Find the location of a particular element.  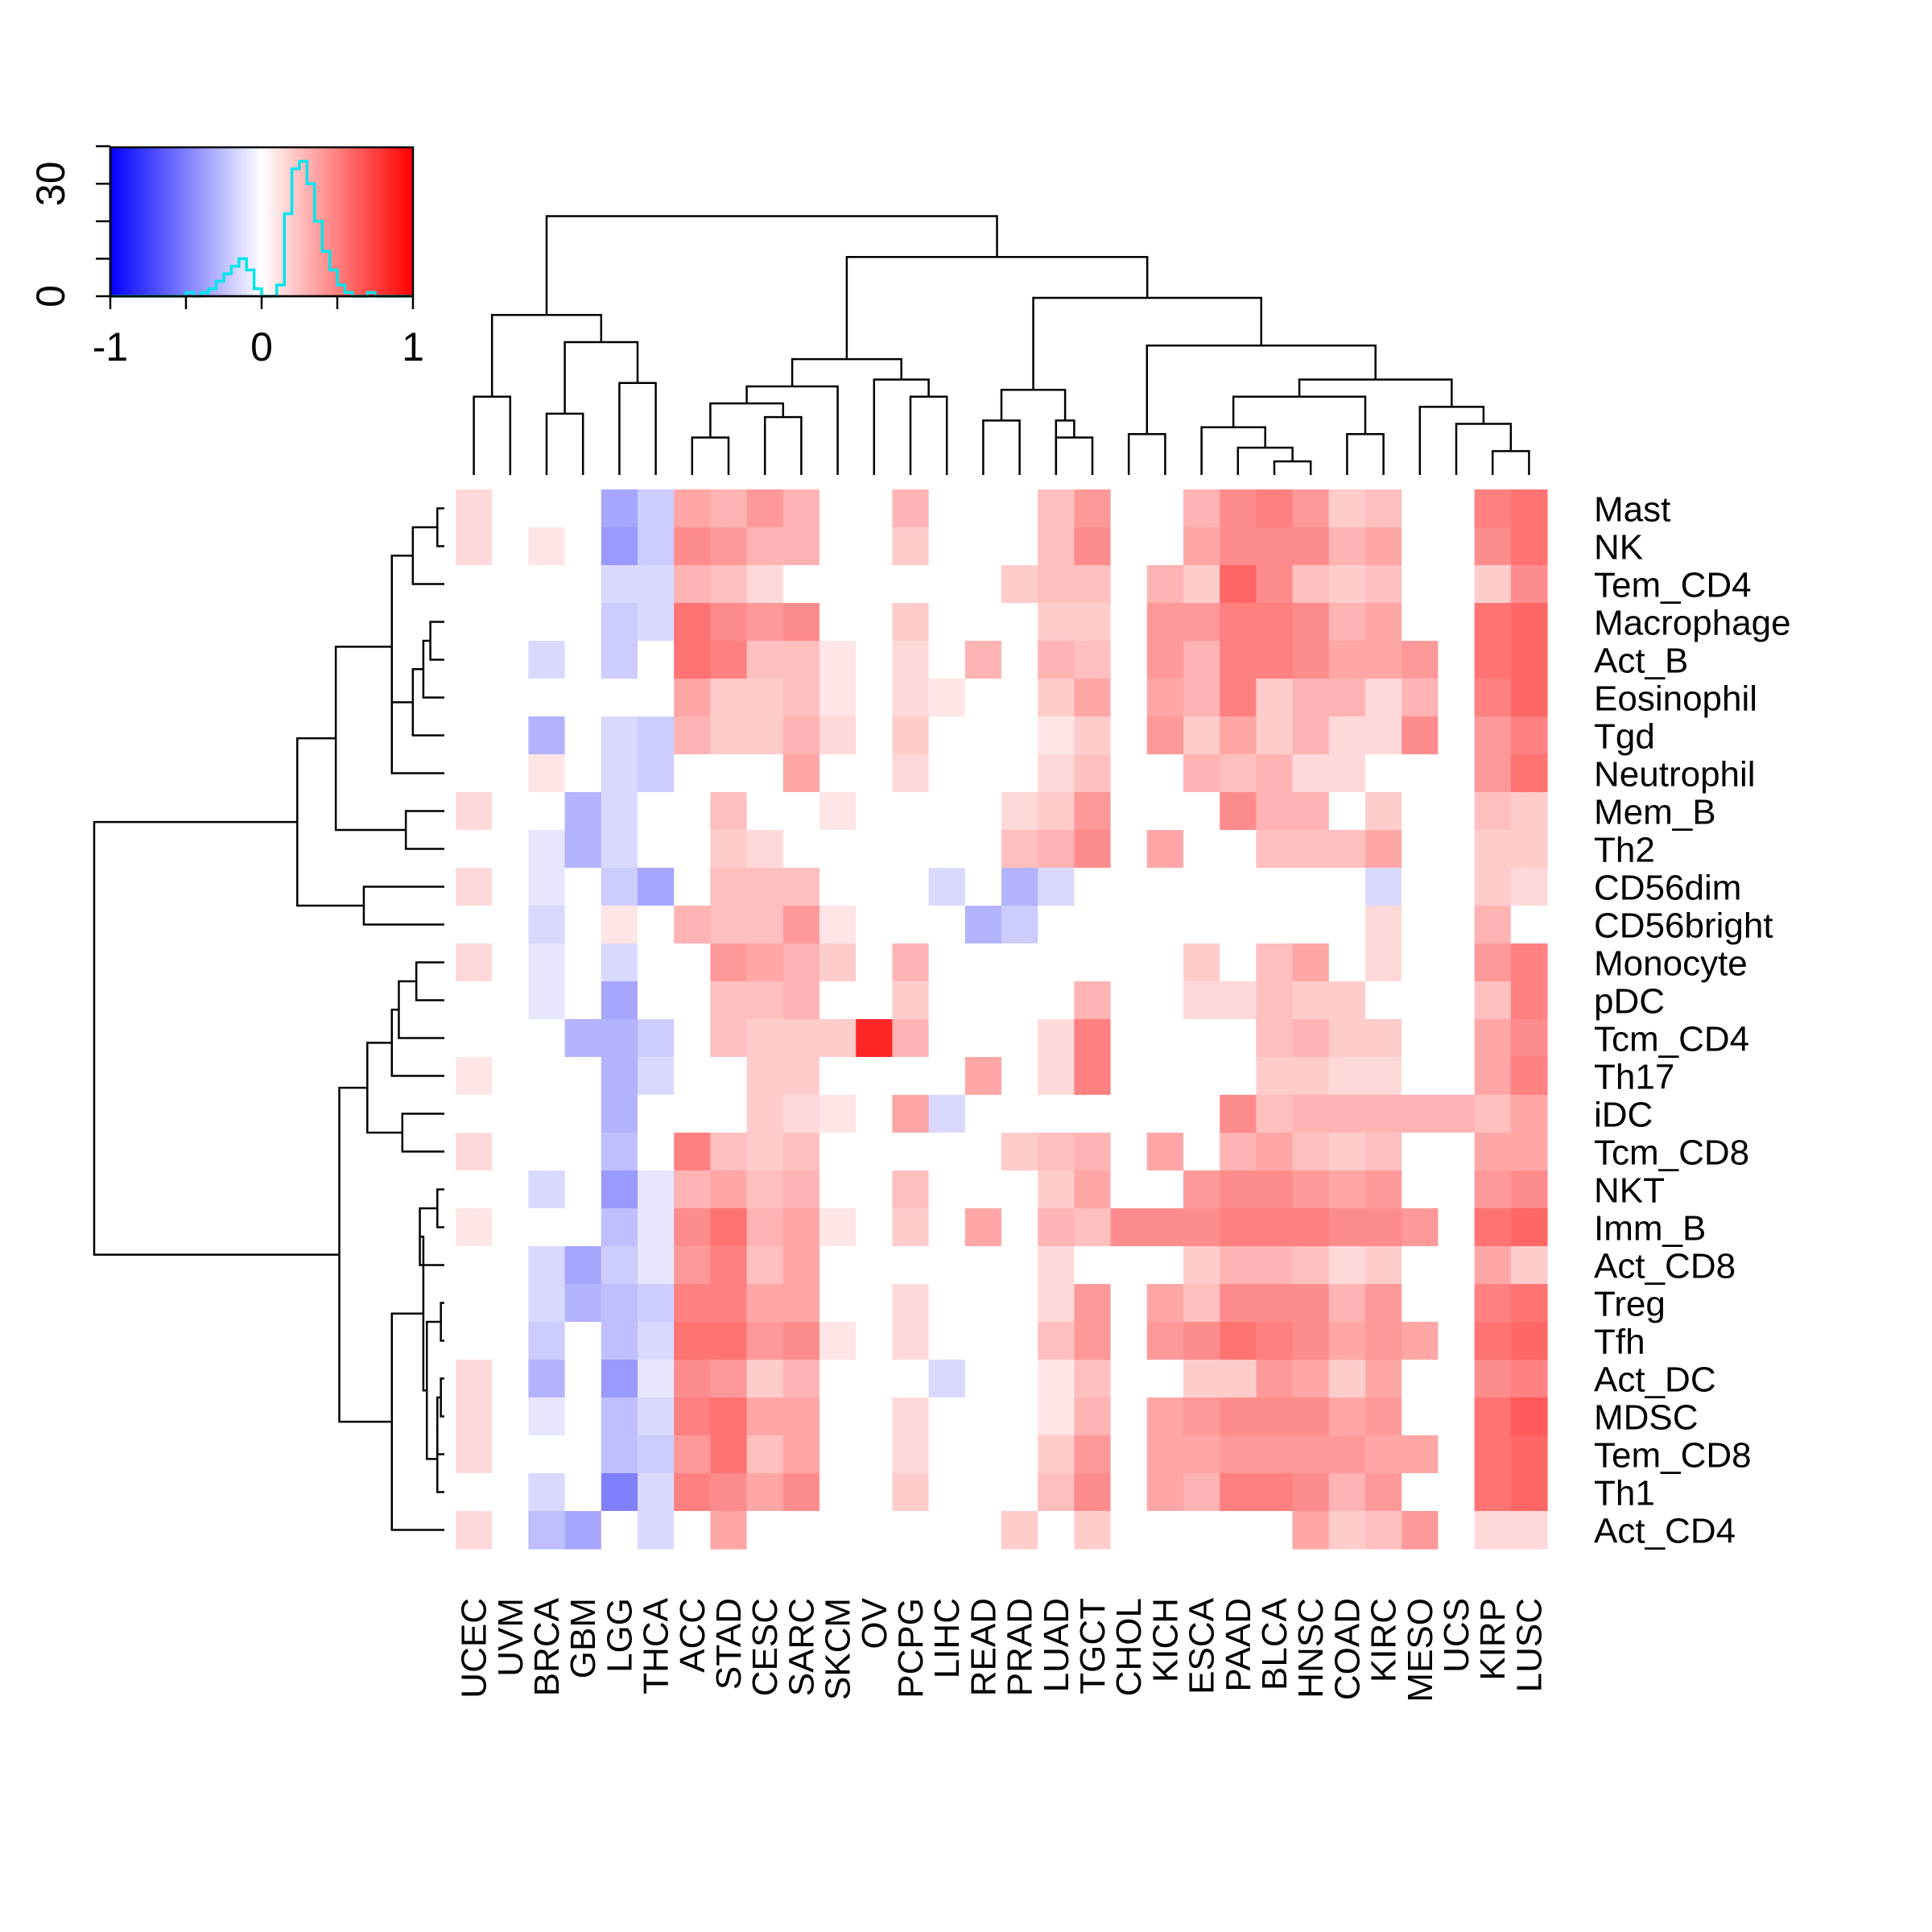

cell-Mem_B-SKCM is located at coordinates (838, 811).